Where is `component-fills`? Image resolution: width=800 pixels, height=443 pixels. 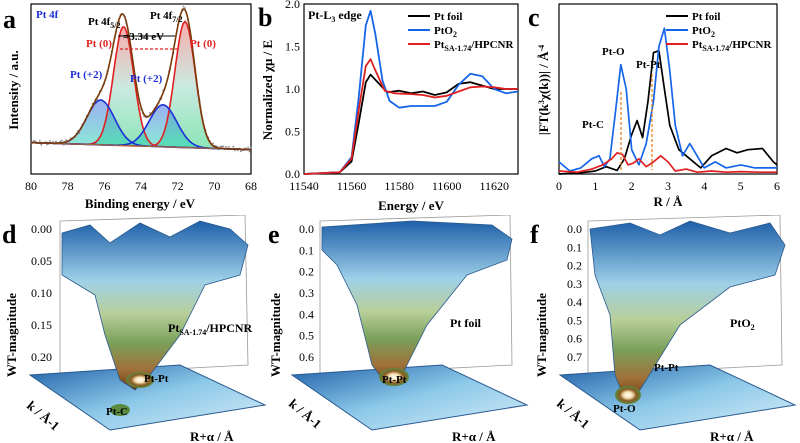 component-fills is located at coordinates (141, 85).